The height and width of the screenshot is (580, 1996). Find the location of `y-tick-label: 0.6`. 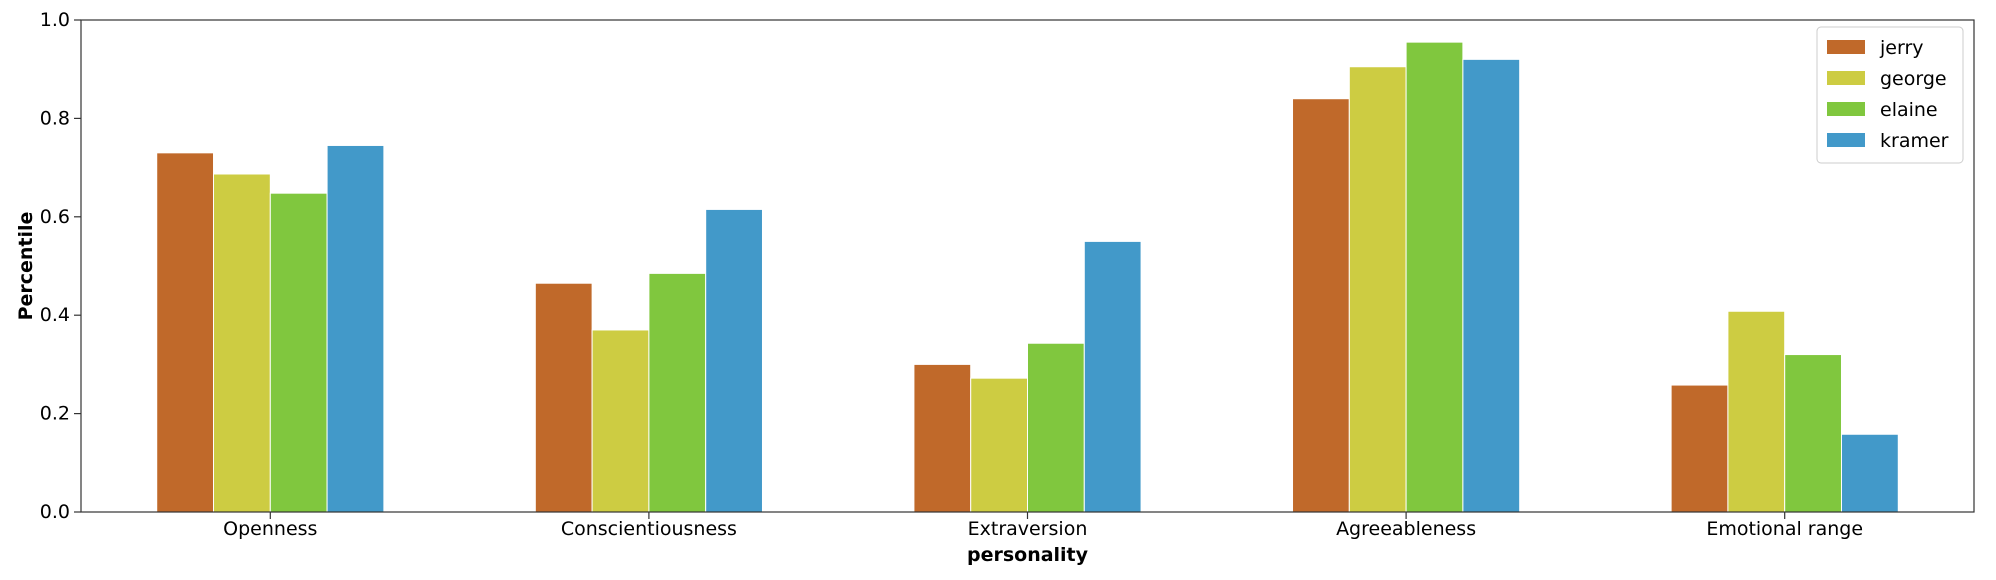

y-tick-label: 0.6 is located at coordinates (55, 217).